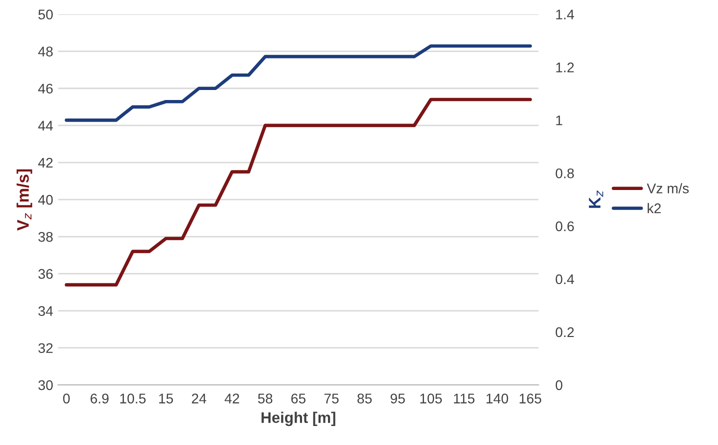 This screenshot has height=445, width=718. Describe the element at coordinates (45, 125) in the screenshot. I see `y-tick-label: 44` at that location.